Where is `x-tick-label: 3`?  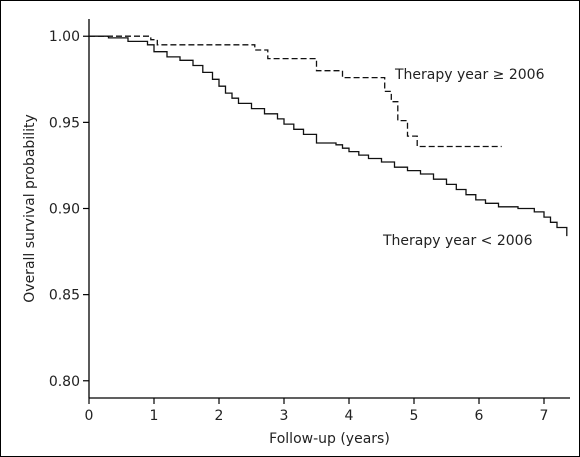
x-tick-label: 3 is located at coordinates (284, 416).